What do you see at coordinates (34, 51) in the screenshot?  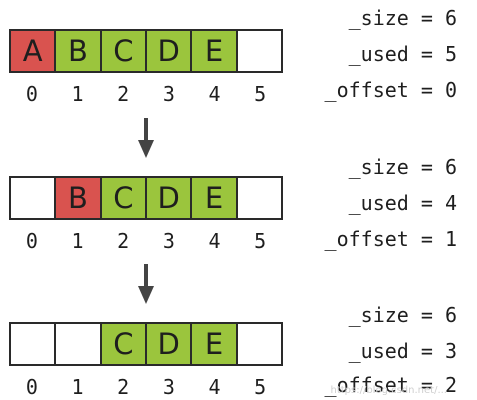 I see `buffer-cell: A` at bounding box center [34, 51].